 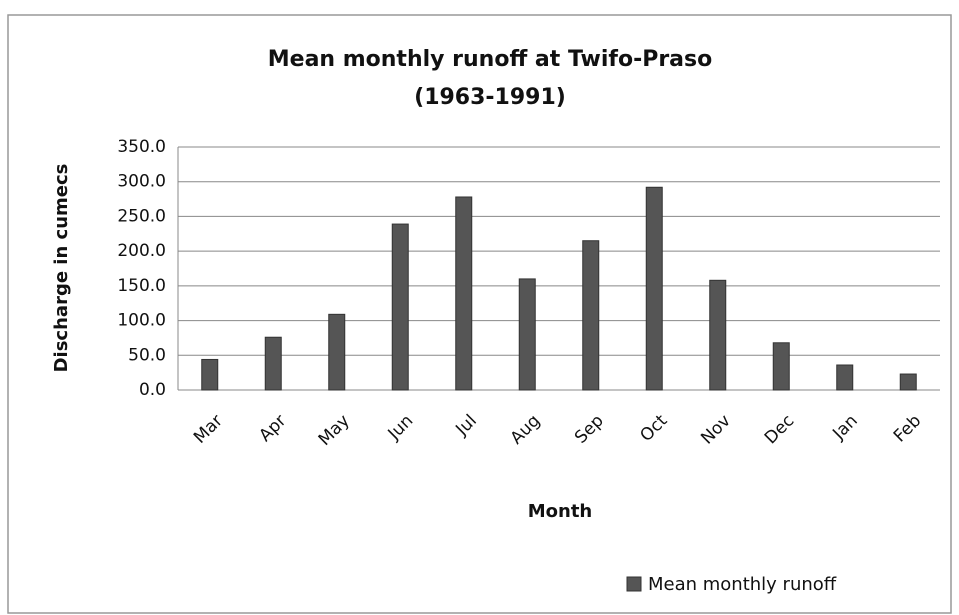 I want to click on y-tick-label: 50.0, so click(x=147, y=355).